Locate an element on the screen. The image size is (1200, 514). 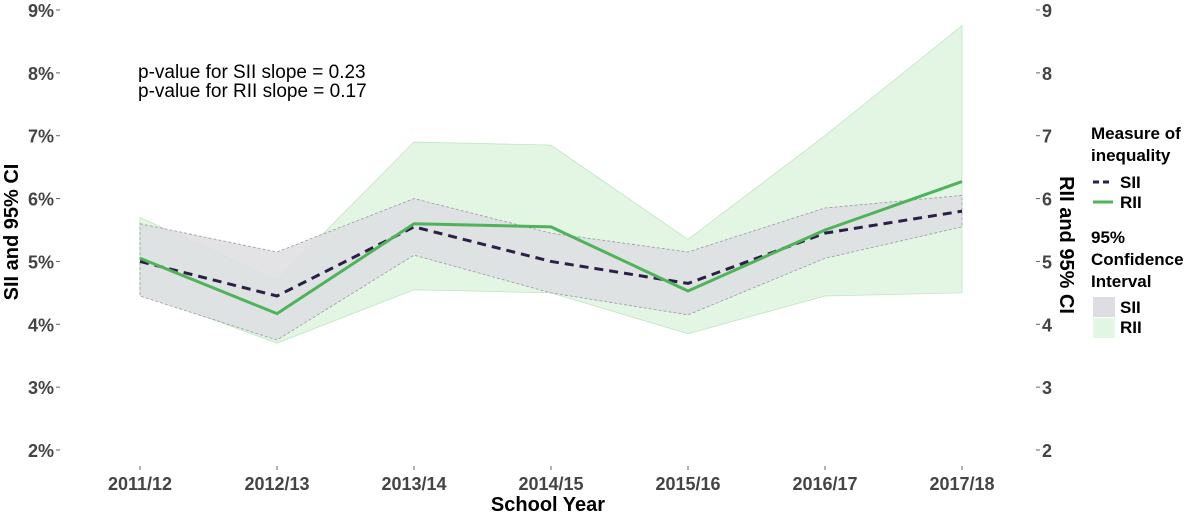
legend-rii-ci-swatch is located at coordinates (1104, 328).